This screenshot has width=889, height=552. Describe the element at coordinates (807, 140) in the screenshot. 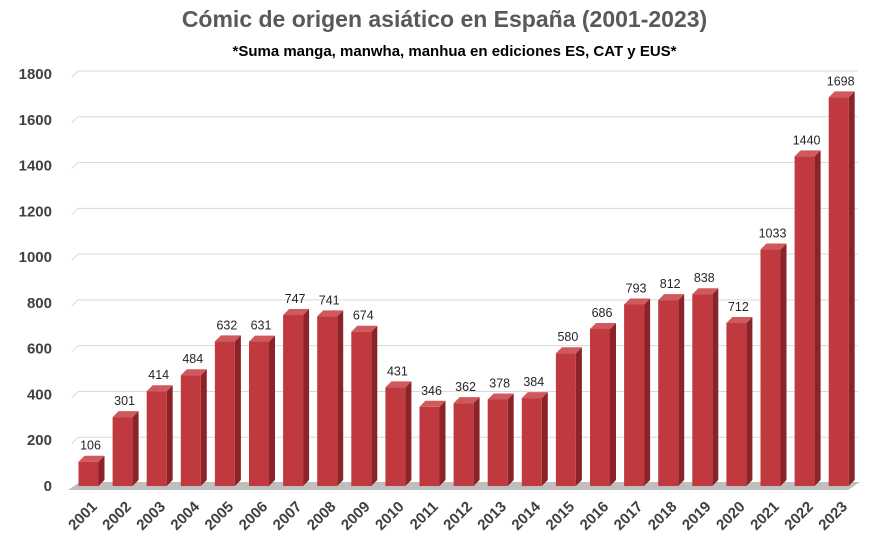

I see `data-label: 1440` at that location.